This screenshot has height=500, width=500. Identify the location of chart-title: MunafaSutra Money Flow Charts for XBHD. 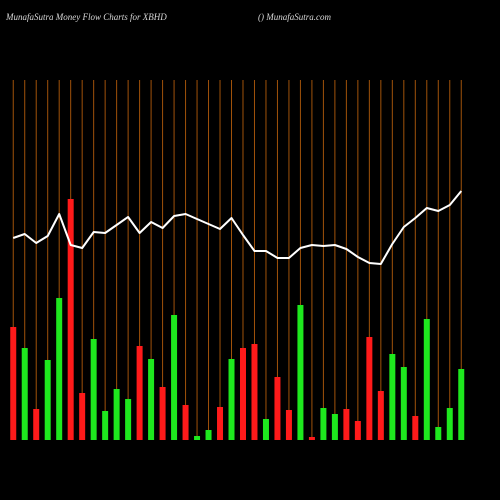
(86, 17).